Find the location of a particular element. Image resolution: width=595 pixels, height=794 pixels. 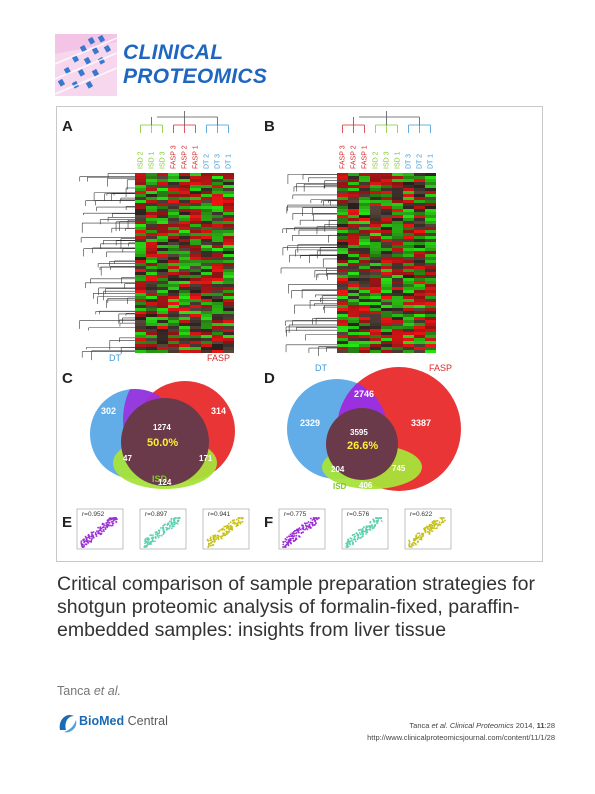

panel-b-row-dendrogram is located at coordinates (308, 265).